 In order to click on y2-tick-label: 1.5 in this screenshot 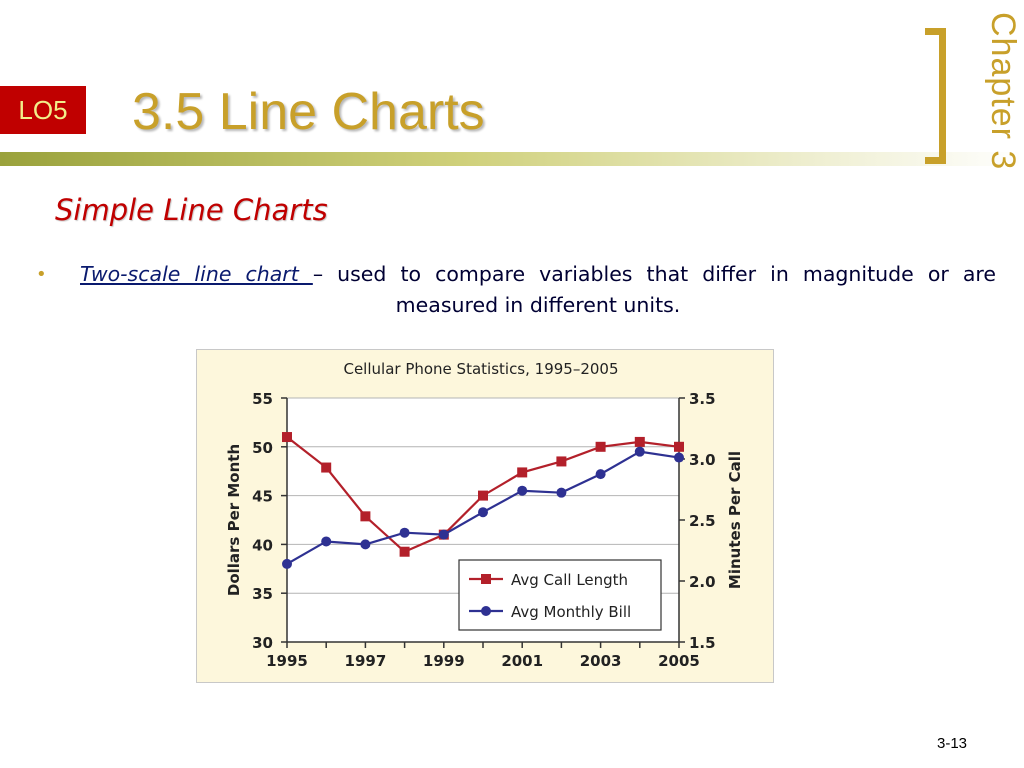, I will do `click(702, 643)`.